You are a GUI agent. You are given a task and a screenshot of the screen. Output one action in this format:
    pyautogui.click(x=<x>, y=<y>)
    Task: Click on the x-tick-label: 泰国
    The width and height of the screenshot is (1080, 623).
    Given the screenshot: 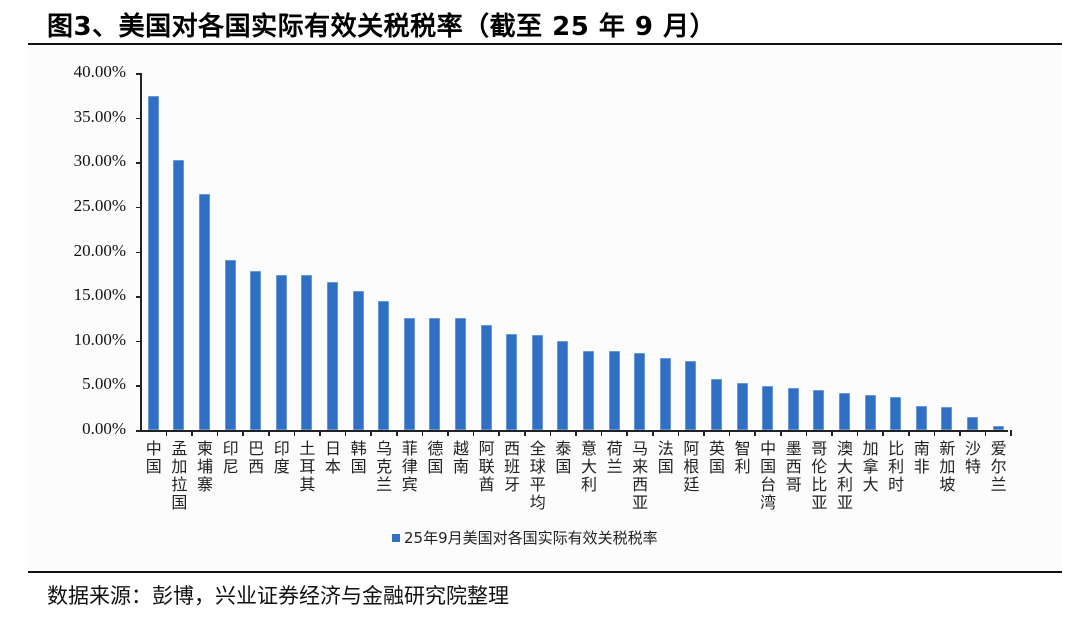 What is the action you would take?
    pyautogui.click(x=563, y=457)
    